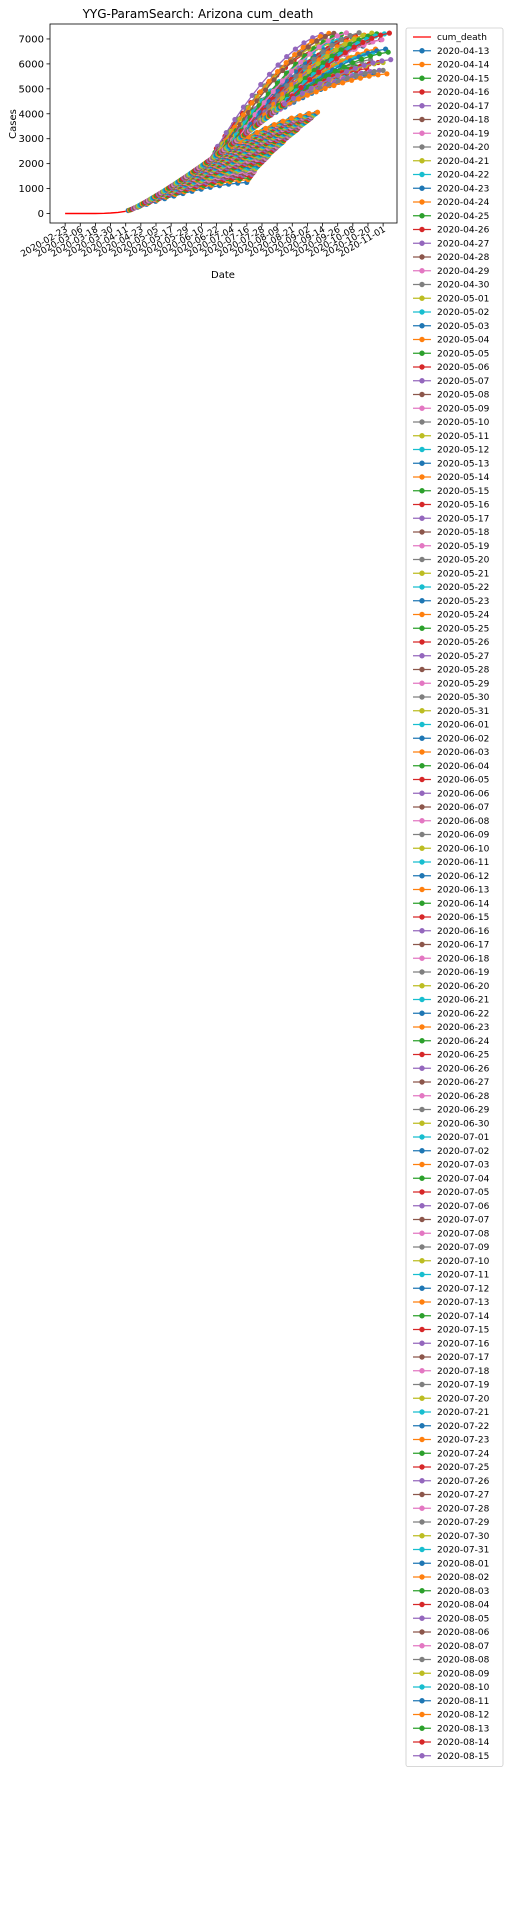  Describe the element at coordinates (451, 849) in the screenshot. I see `legend-entry: 2020-06-10` at that location.